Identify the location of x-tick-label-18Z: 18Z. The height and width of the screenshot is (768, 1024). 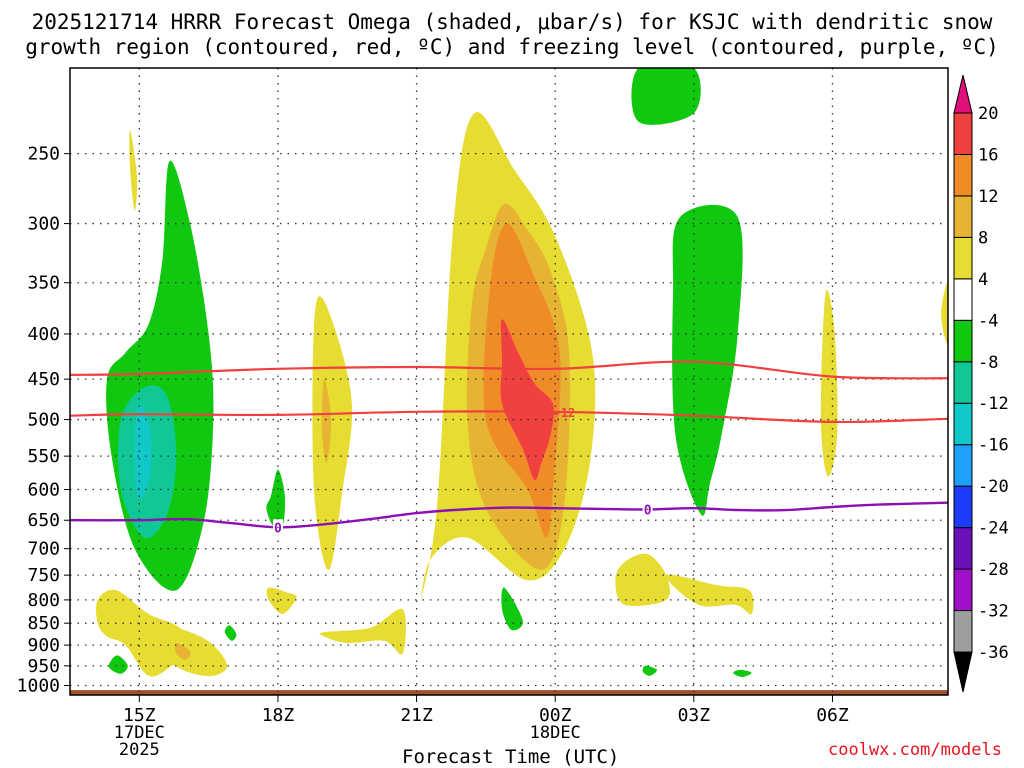
(278, 715).